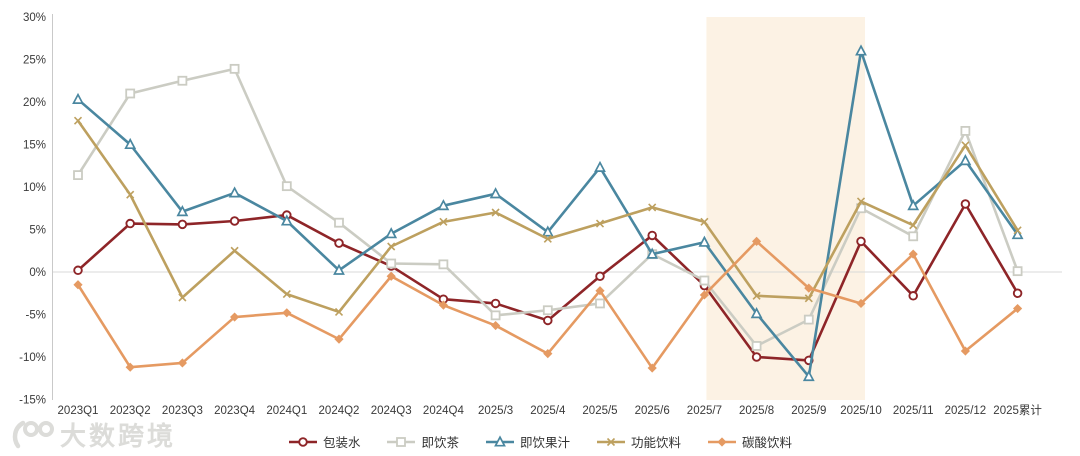 The width and height of the screenshot is (1080, 456). I want to click on x-tick-label: 2025/12, so click(966, 411).